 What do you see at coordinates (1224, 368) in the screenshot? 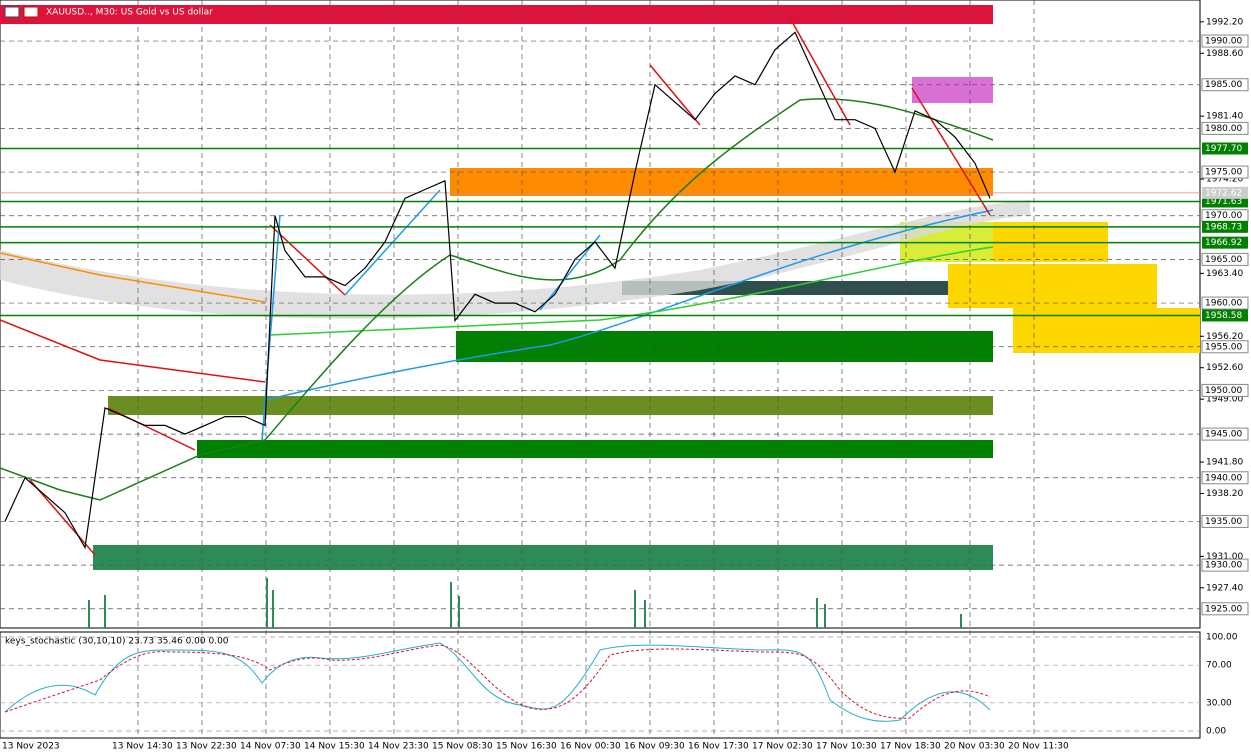
I see `y-tick-label: 1952.60` at bounding box center [1224, 368].